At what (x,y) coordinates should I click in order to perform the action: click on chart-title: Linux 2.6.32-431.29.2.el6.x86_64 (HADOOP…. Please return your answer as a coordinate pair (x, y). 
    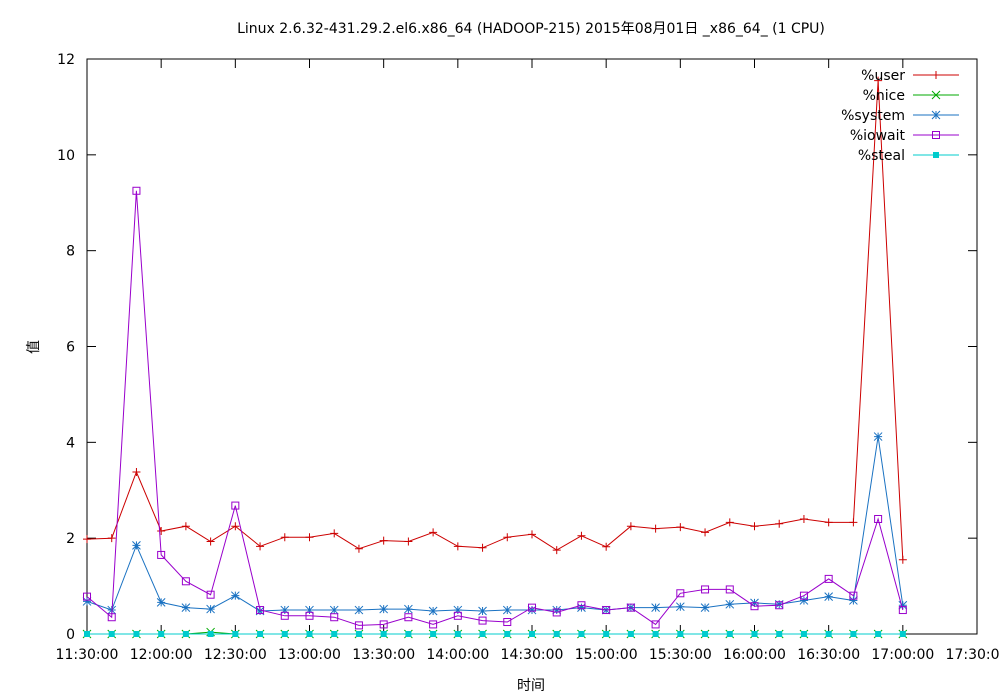
    Looking at the image, I should click on (531, 29).